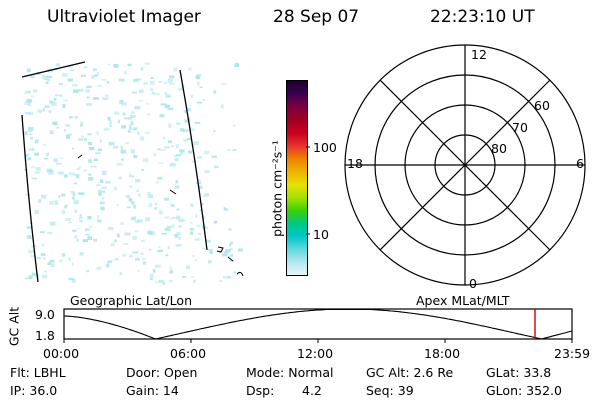  Describe the element at coordinates (410, 372) in the screenshot. I see `gc-alt-value: GC Alt: 2.6 Re` at that location.